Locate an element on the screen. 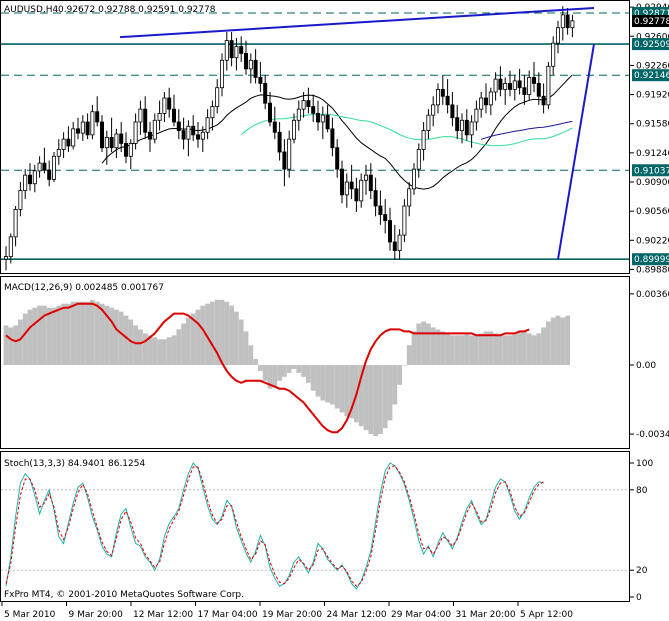  macd-axis: 0.003600 0.00 -0.003497 is located at coordinates (649, 365).